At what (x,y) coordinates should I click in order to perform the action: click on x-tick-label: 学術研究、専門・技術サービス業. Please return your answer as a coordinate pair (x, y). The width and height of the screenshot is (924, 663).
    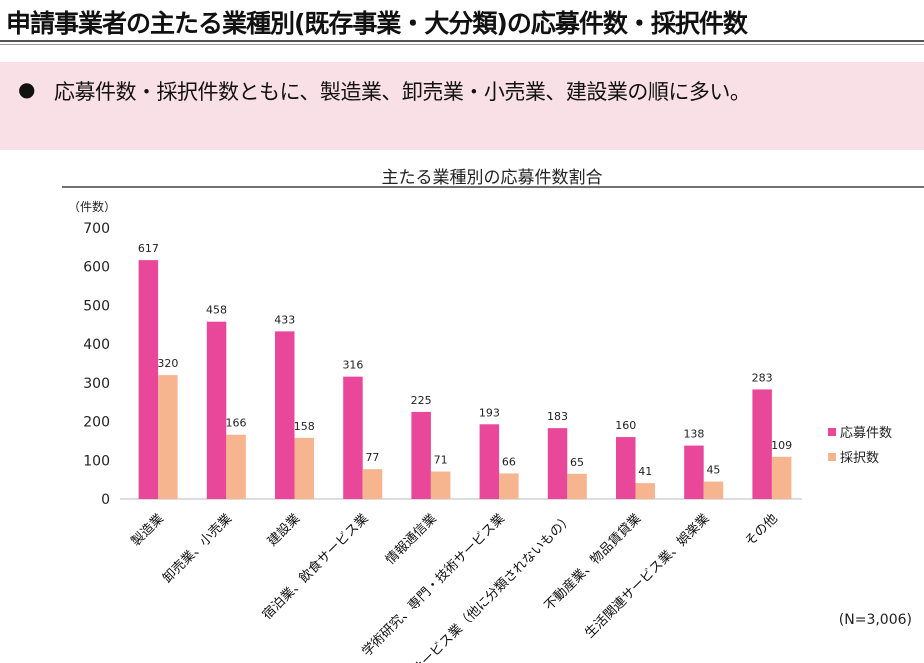
    Looking at the image, I should click on (433, 585).